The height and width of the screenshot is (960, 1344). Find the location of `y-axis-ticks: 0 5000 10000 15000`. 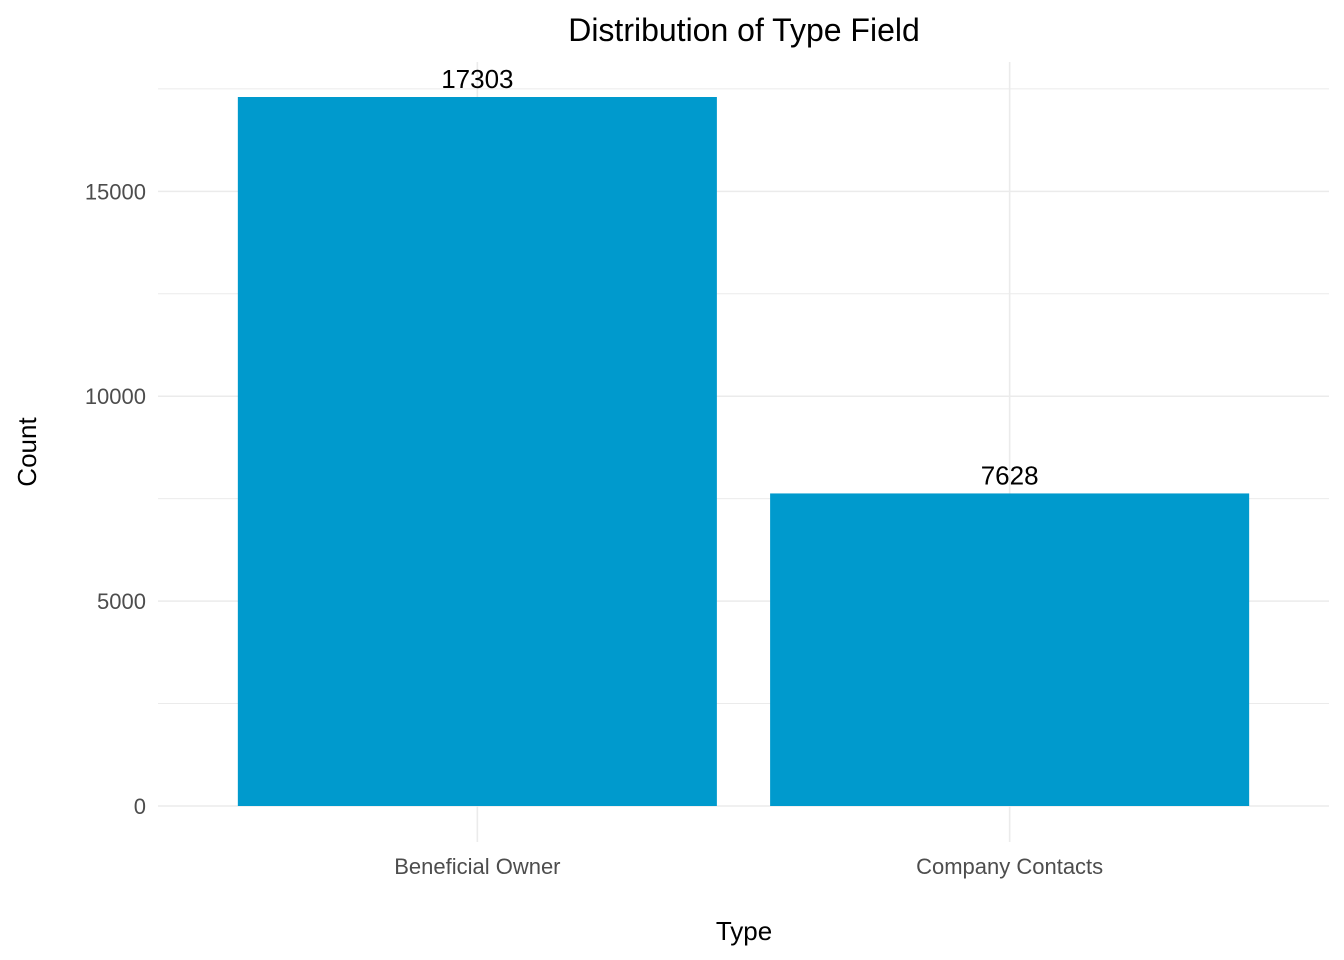

y-axis-ticks: 0 5000 10000 15000 is located at coordinates (115, 499).